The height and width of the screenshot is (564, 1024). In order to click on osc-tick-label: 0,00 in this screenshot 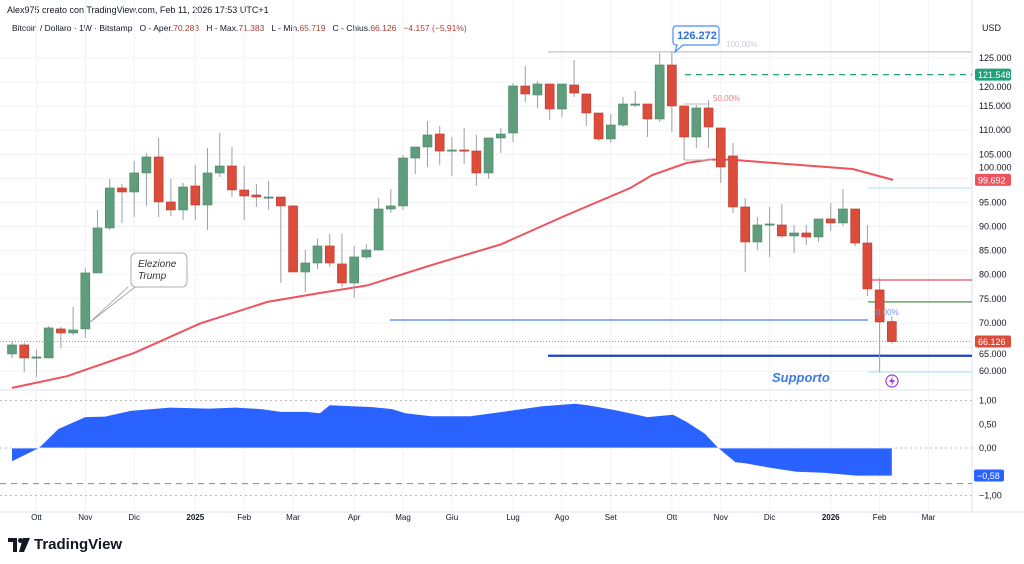, I will do `click(988, 448)`.